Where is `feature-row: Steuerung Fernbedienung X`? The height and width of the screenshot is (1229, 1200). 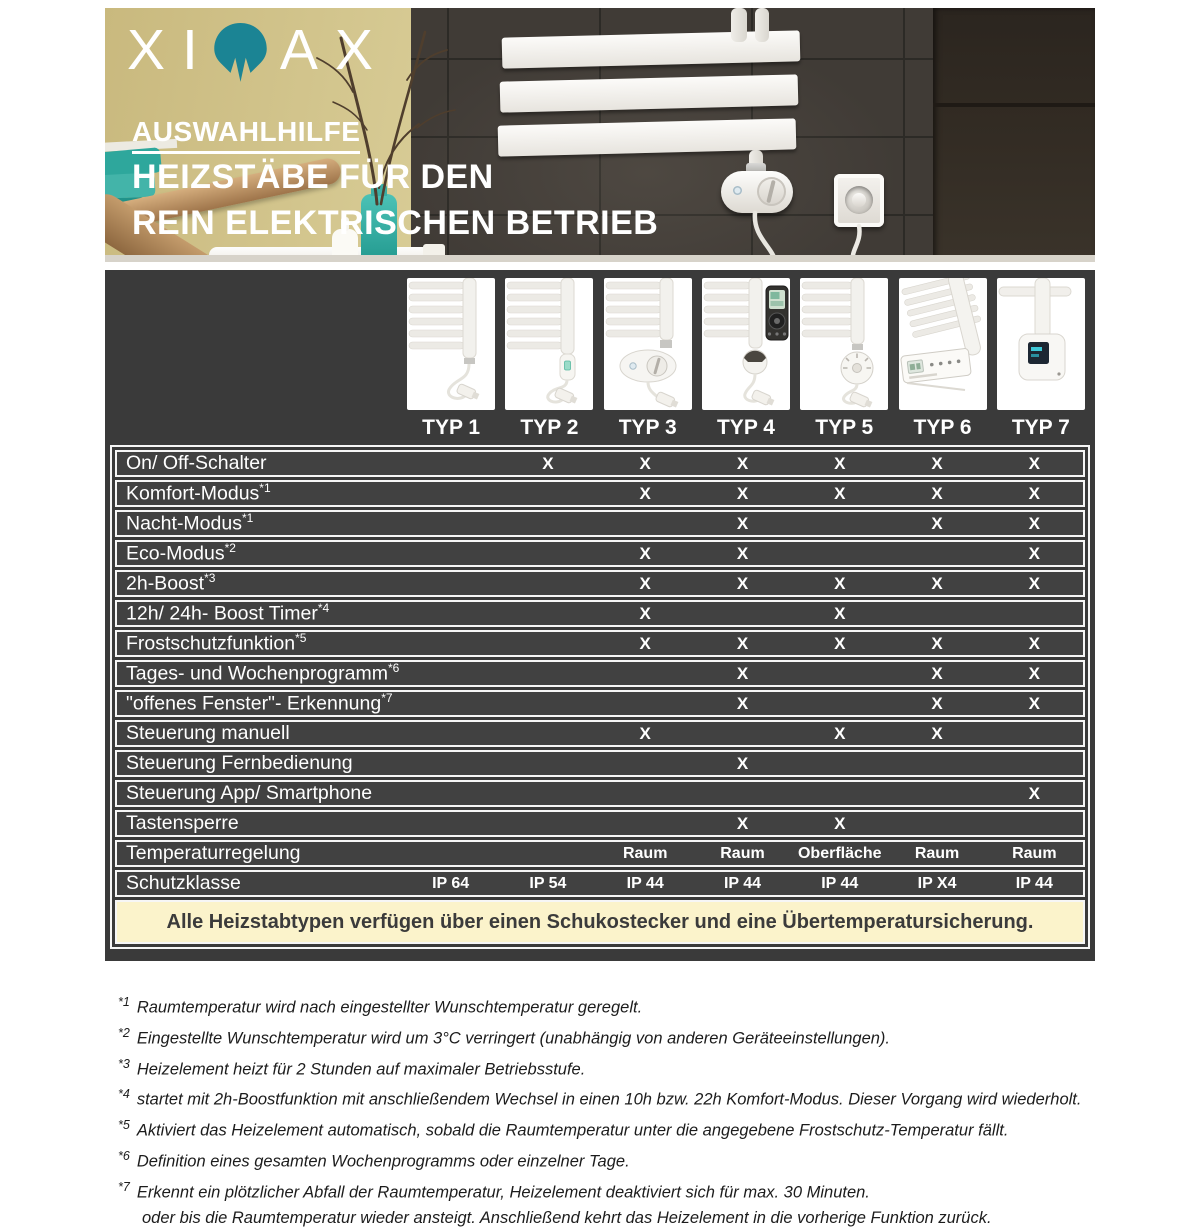
feature-row: Steuerung Fernbedienung X is located at coordinates (600, 763).